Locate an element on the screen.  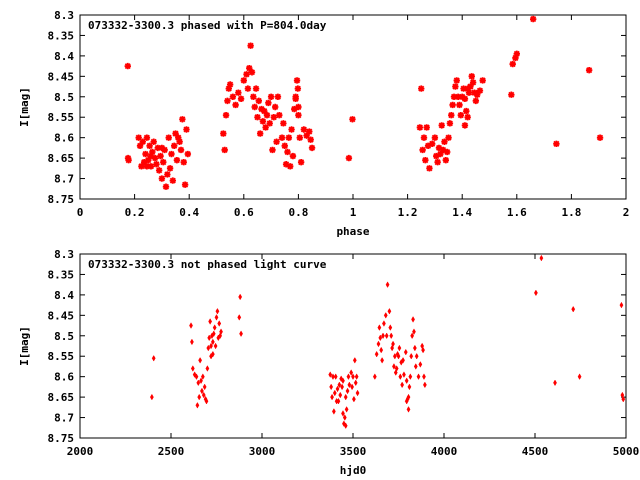
y-axis-label: I[mag] is located at coordinates (24, 346).